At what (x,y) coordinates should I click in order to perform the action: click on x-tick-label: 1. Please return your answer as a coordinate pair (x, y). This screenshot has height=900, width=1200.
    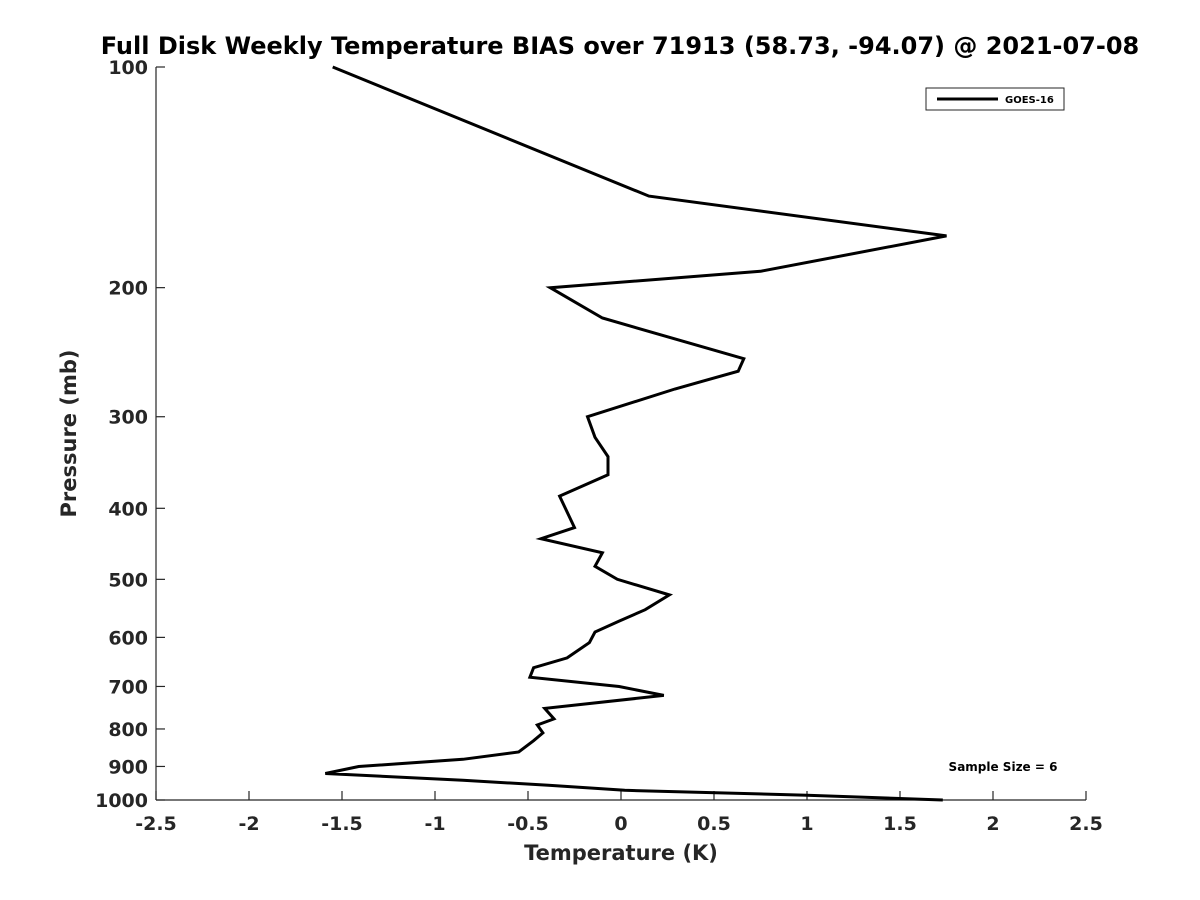
    Looking at the image, I should click on (806, 824).